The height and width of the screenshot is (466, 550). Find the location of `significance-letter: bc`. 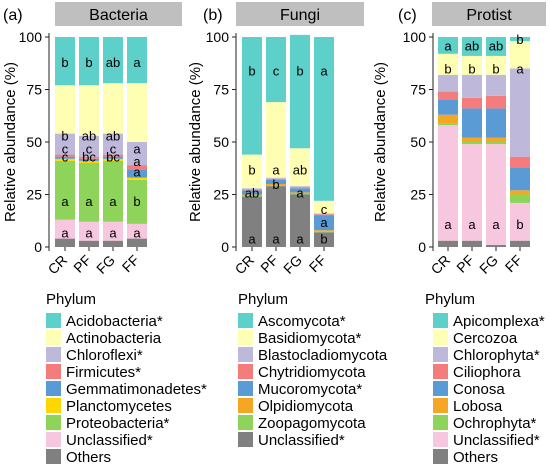

significance-letter: bc is located at coordinates (89, 157).